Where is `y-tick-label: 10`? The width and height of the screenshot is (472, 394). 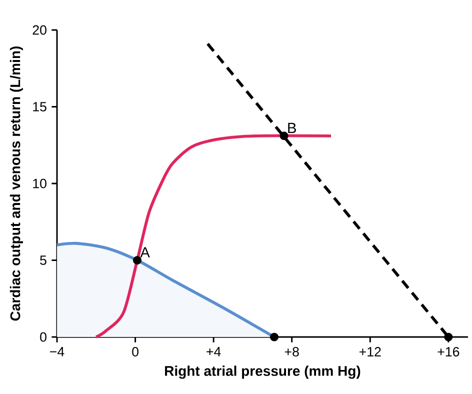
y-tick-label: 10 is located at coordinates (39, 183).